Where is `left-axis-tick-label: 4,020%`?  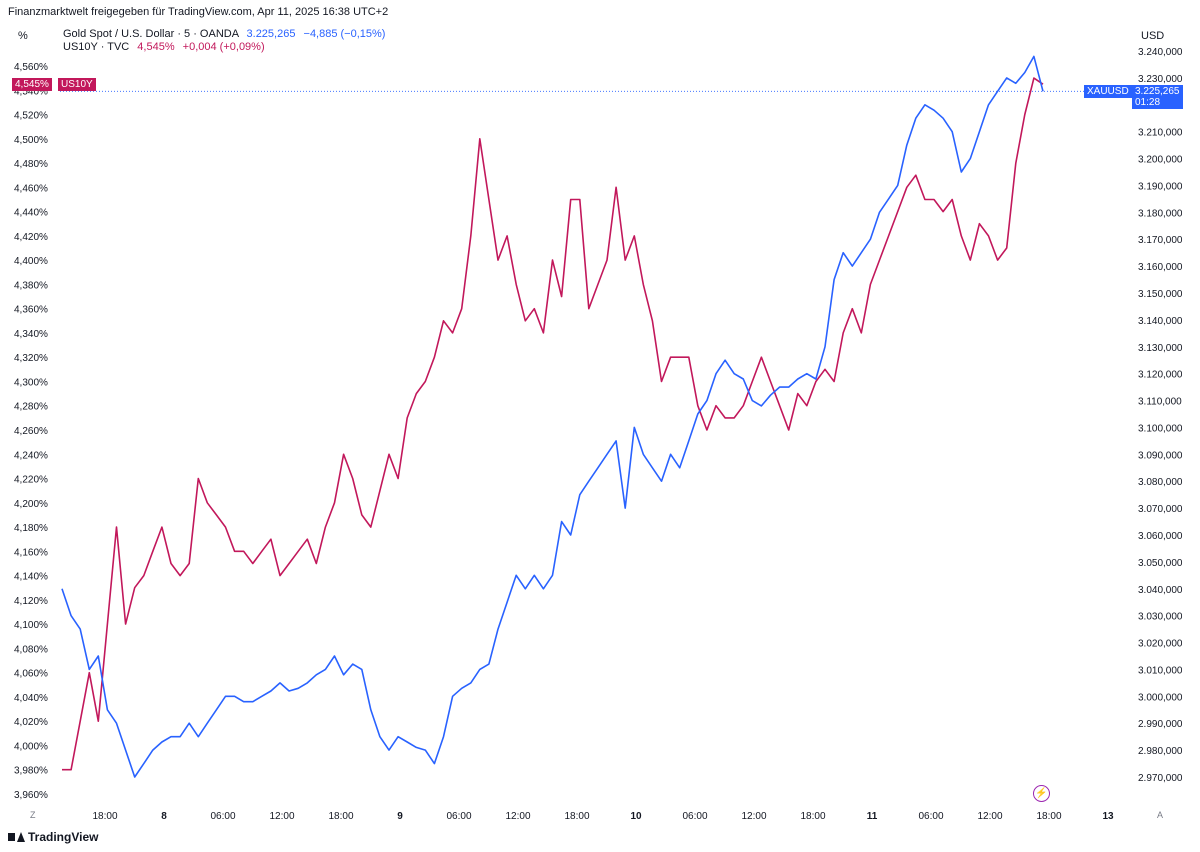
left-axis-tick-label: 4,020% is located at coordinates (31, 722).